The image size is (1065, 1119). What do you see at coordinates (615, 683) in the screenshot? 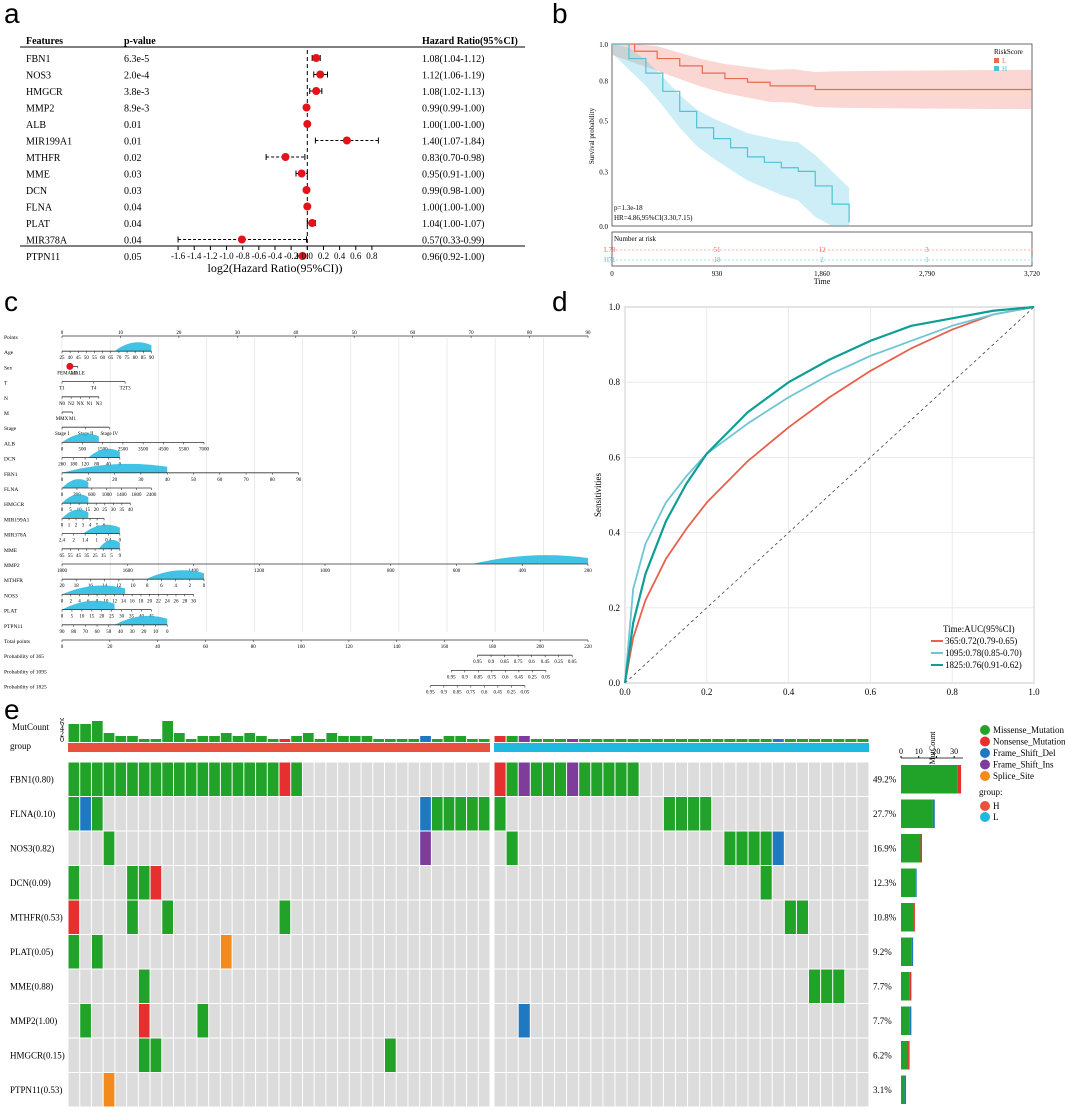
I see `roc-y-tick: 0.0` at bounding box center [615, 683].